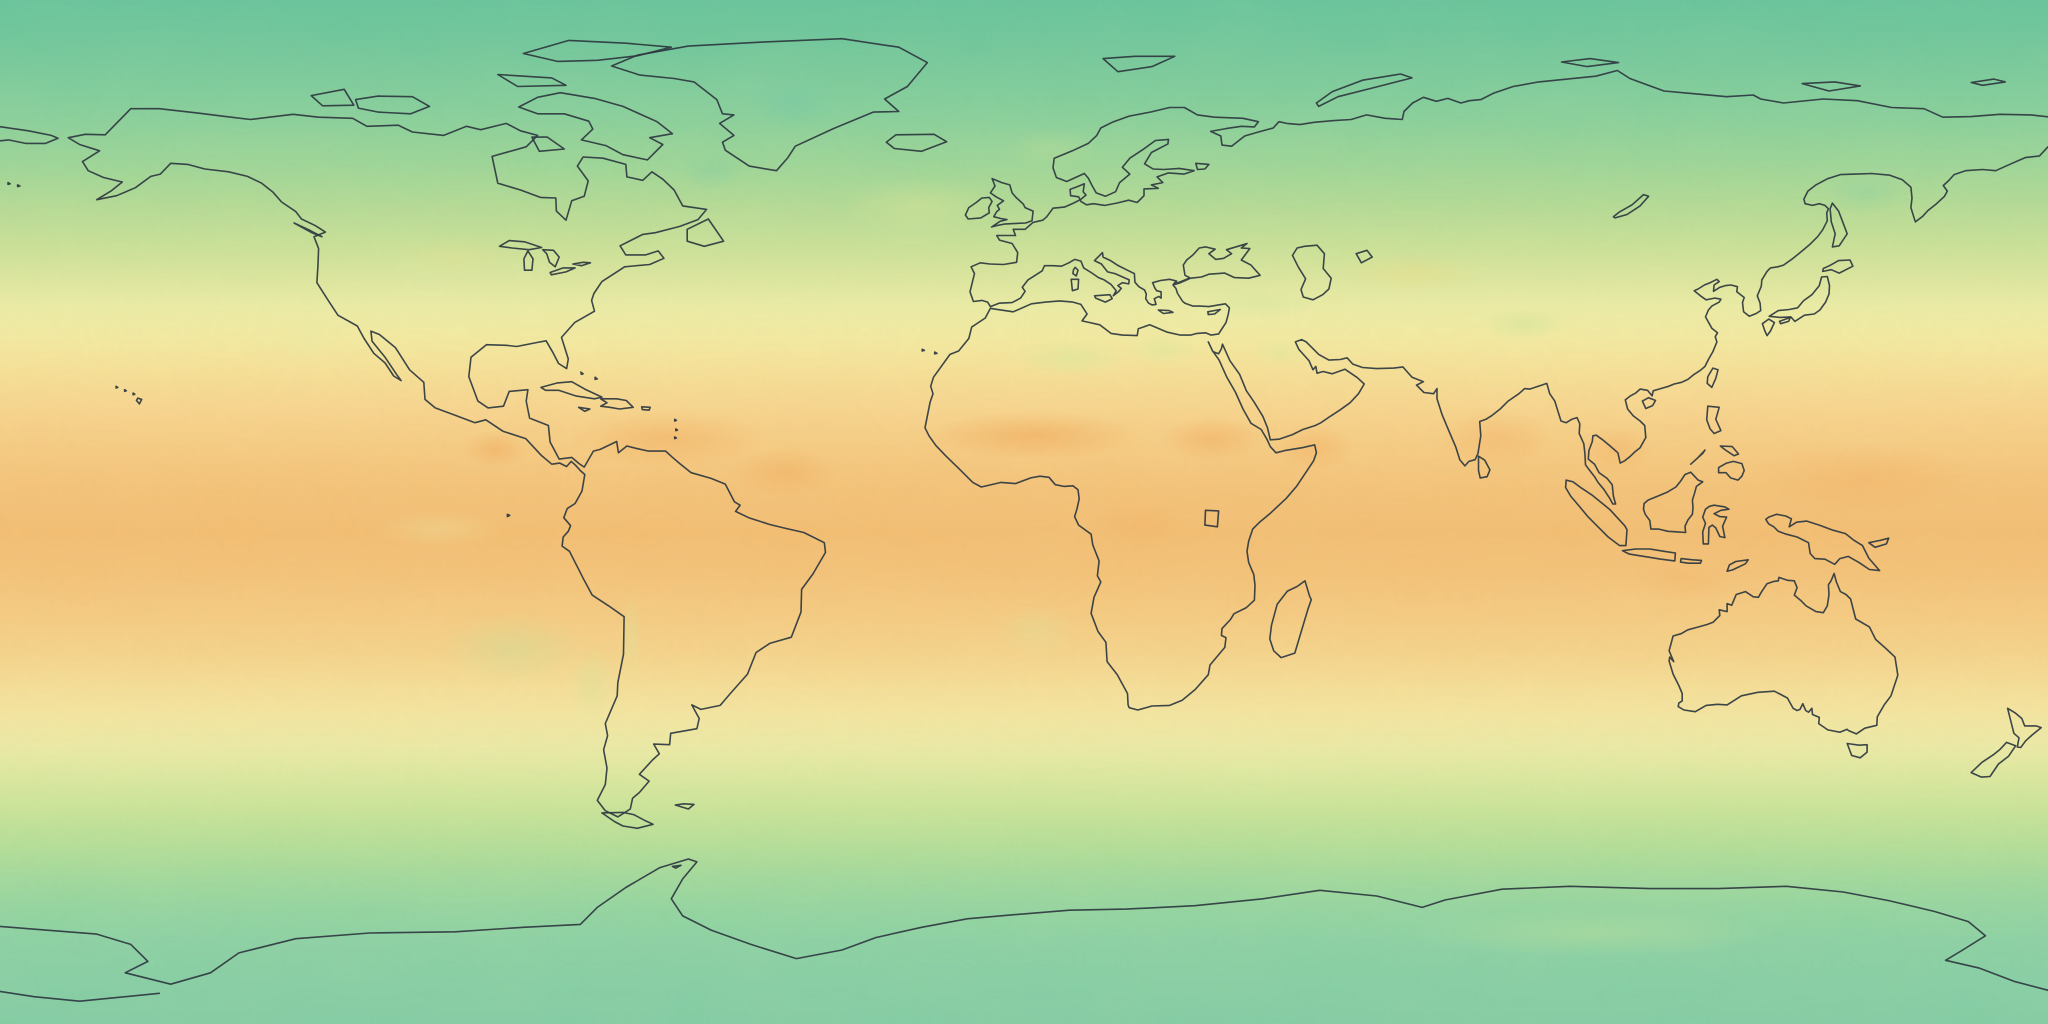 The image size is (2048, 1024). What do you see at coordinates (80, 996) in the screenshot?
I see `coast-antarctica-left-shelf` at bounding box center [80, 996].